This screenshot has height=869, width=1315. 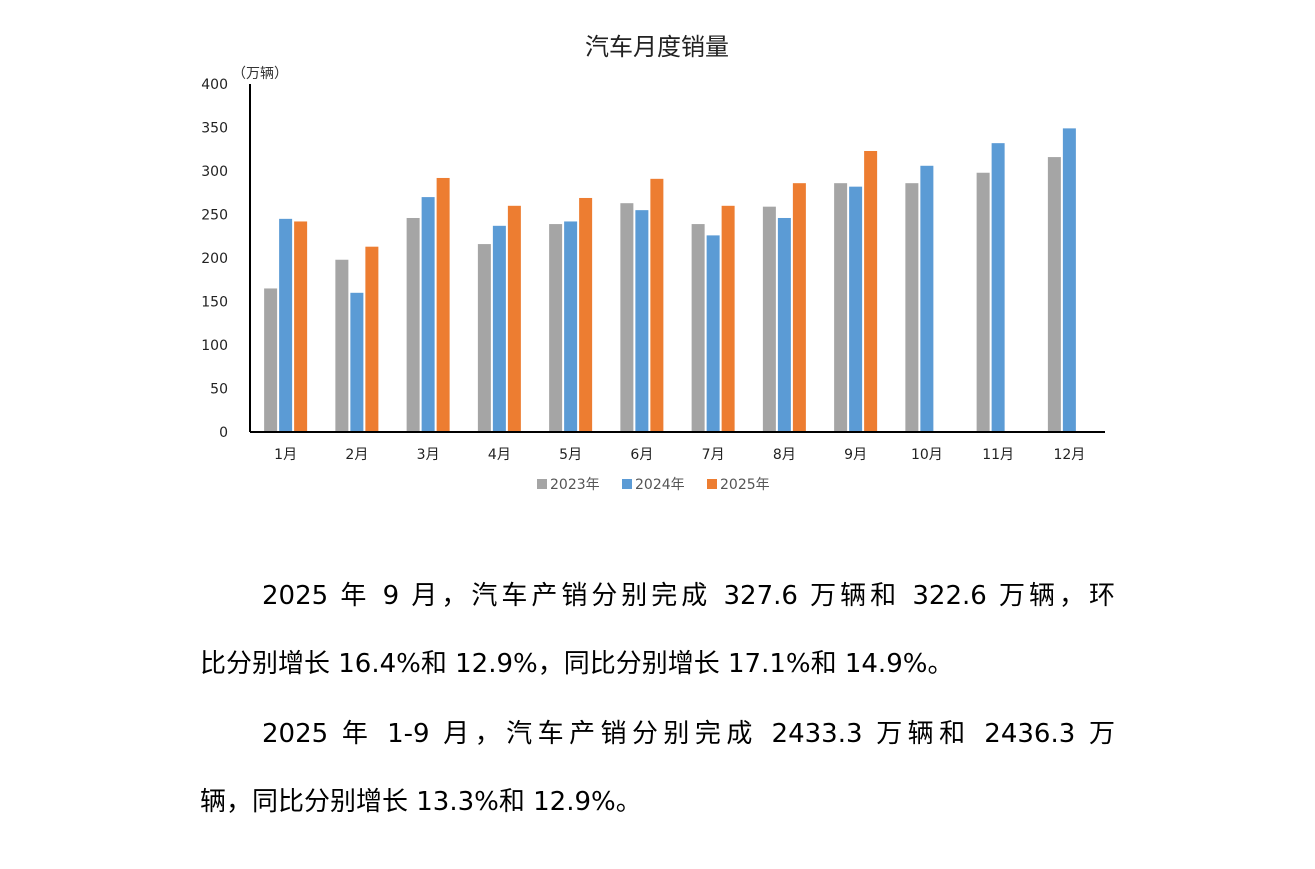 I want to click on y-tick-label: 150, so click(x=214, y=303).